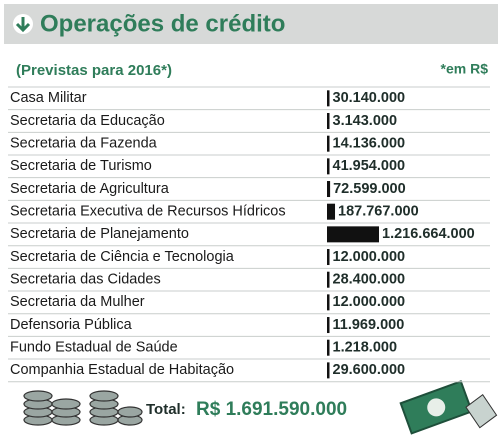  What do you see at coordinates (369, 189) in the screenshot?
I see `value-label: 72.599.000` at bounding box center [369, 189].